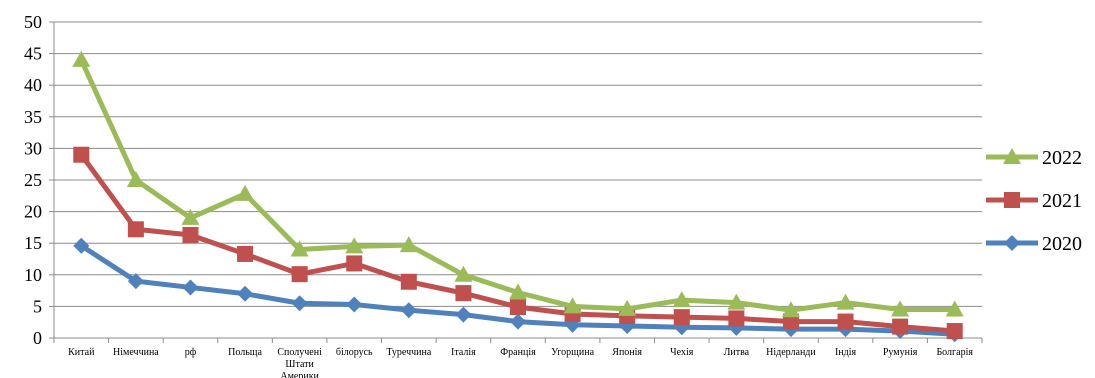  Describe the element at coordinates (954, 352) in the screenshot. I see `x-tick-label: Болгарія` at that location.